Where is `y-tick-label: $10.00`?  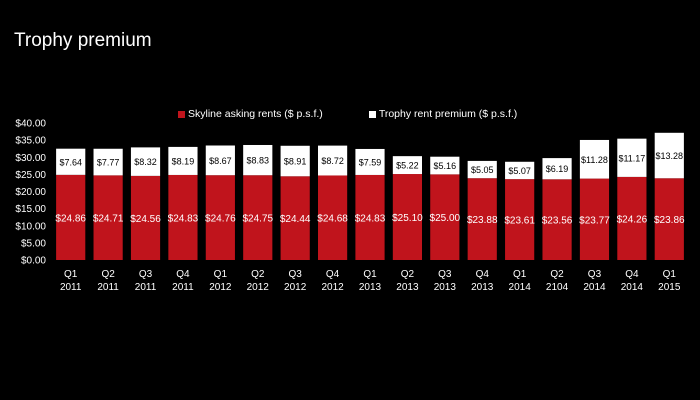 y-tick-label: $10.00 is located at coordinates (30, 226).